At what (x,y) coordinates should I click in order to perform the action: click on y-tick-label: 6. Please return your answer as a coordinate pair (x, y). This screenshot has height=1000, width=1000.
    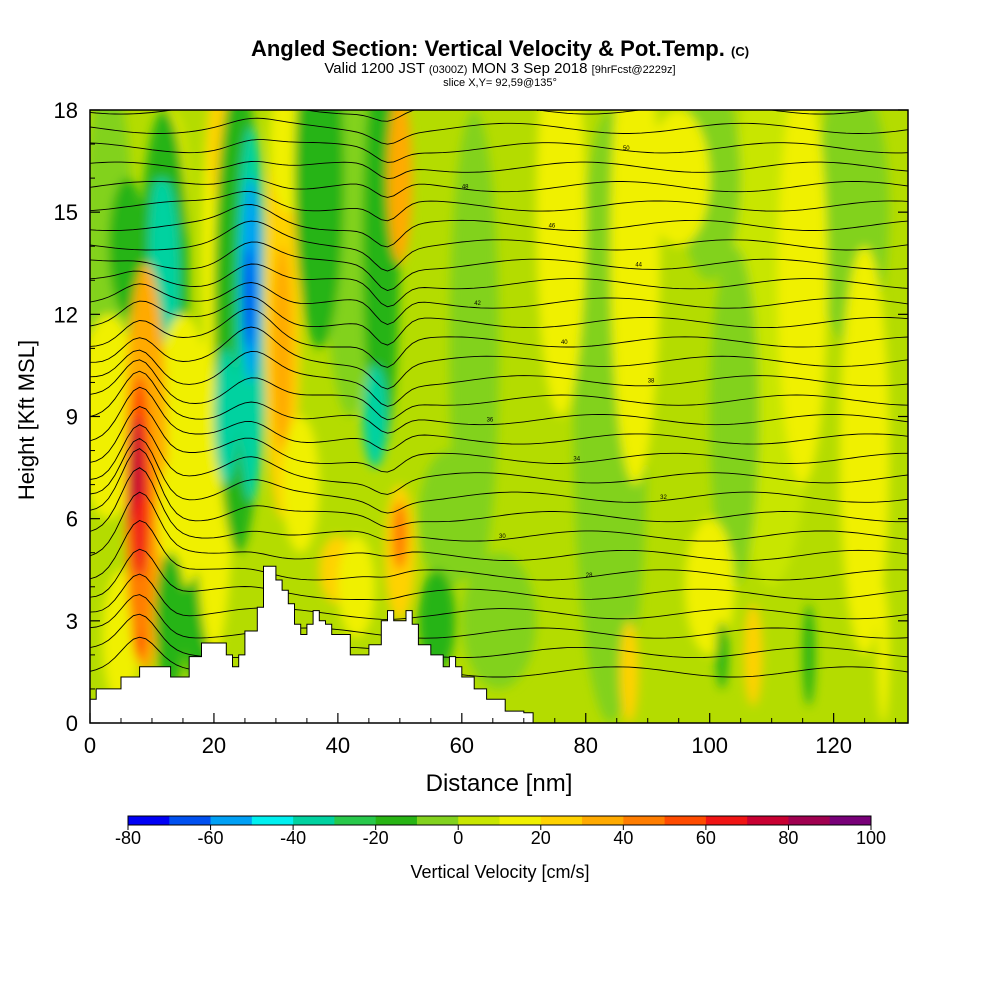
    Looking at the image, I should click on (72, 519).